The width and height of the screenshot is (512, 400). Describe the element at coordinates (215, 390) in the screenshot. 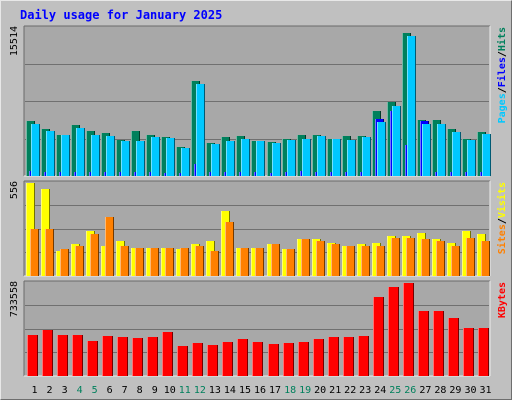

I see `x-tick-label-day: 13` at that location.